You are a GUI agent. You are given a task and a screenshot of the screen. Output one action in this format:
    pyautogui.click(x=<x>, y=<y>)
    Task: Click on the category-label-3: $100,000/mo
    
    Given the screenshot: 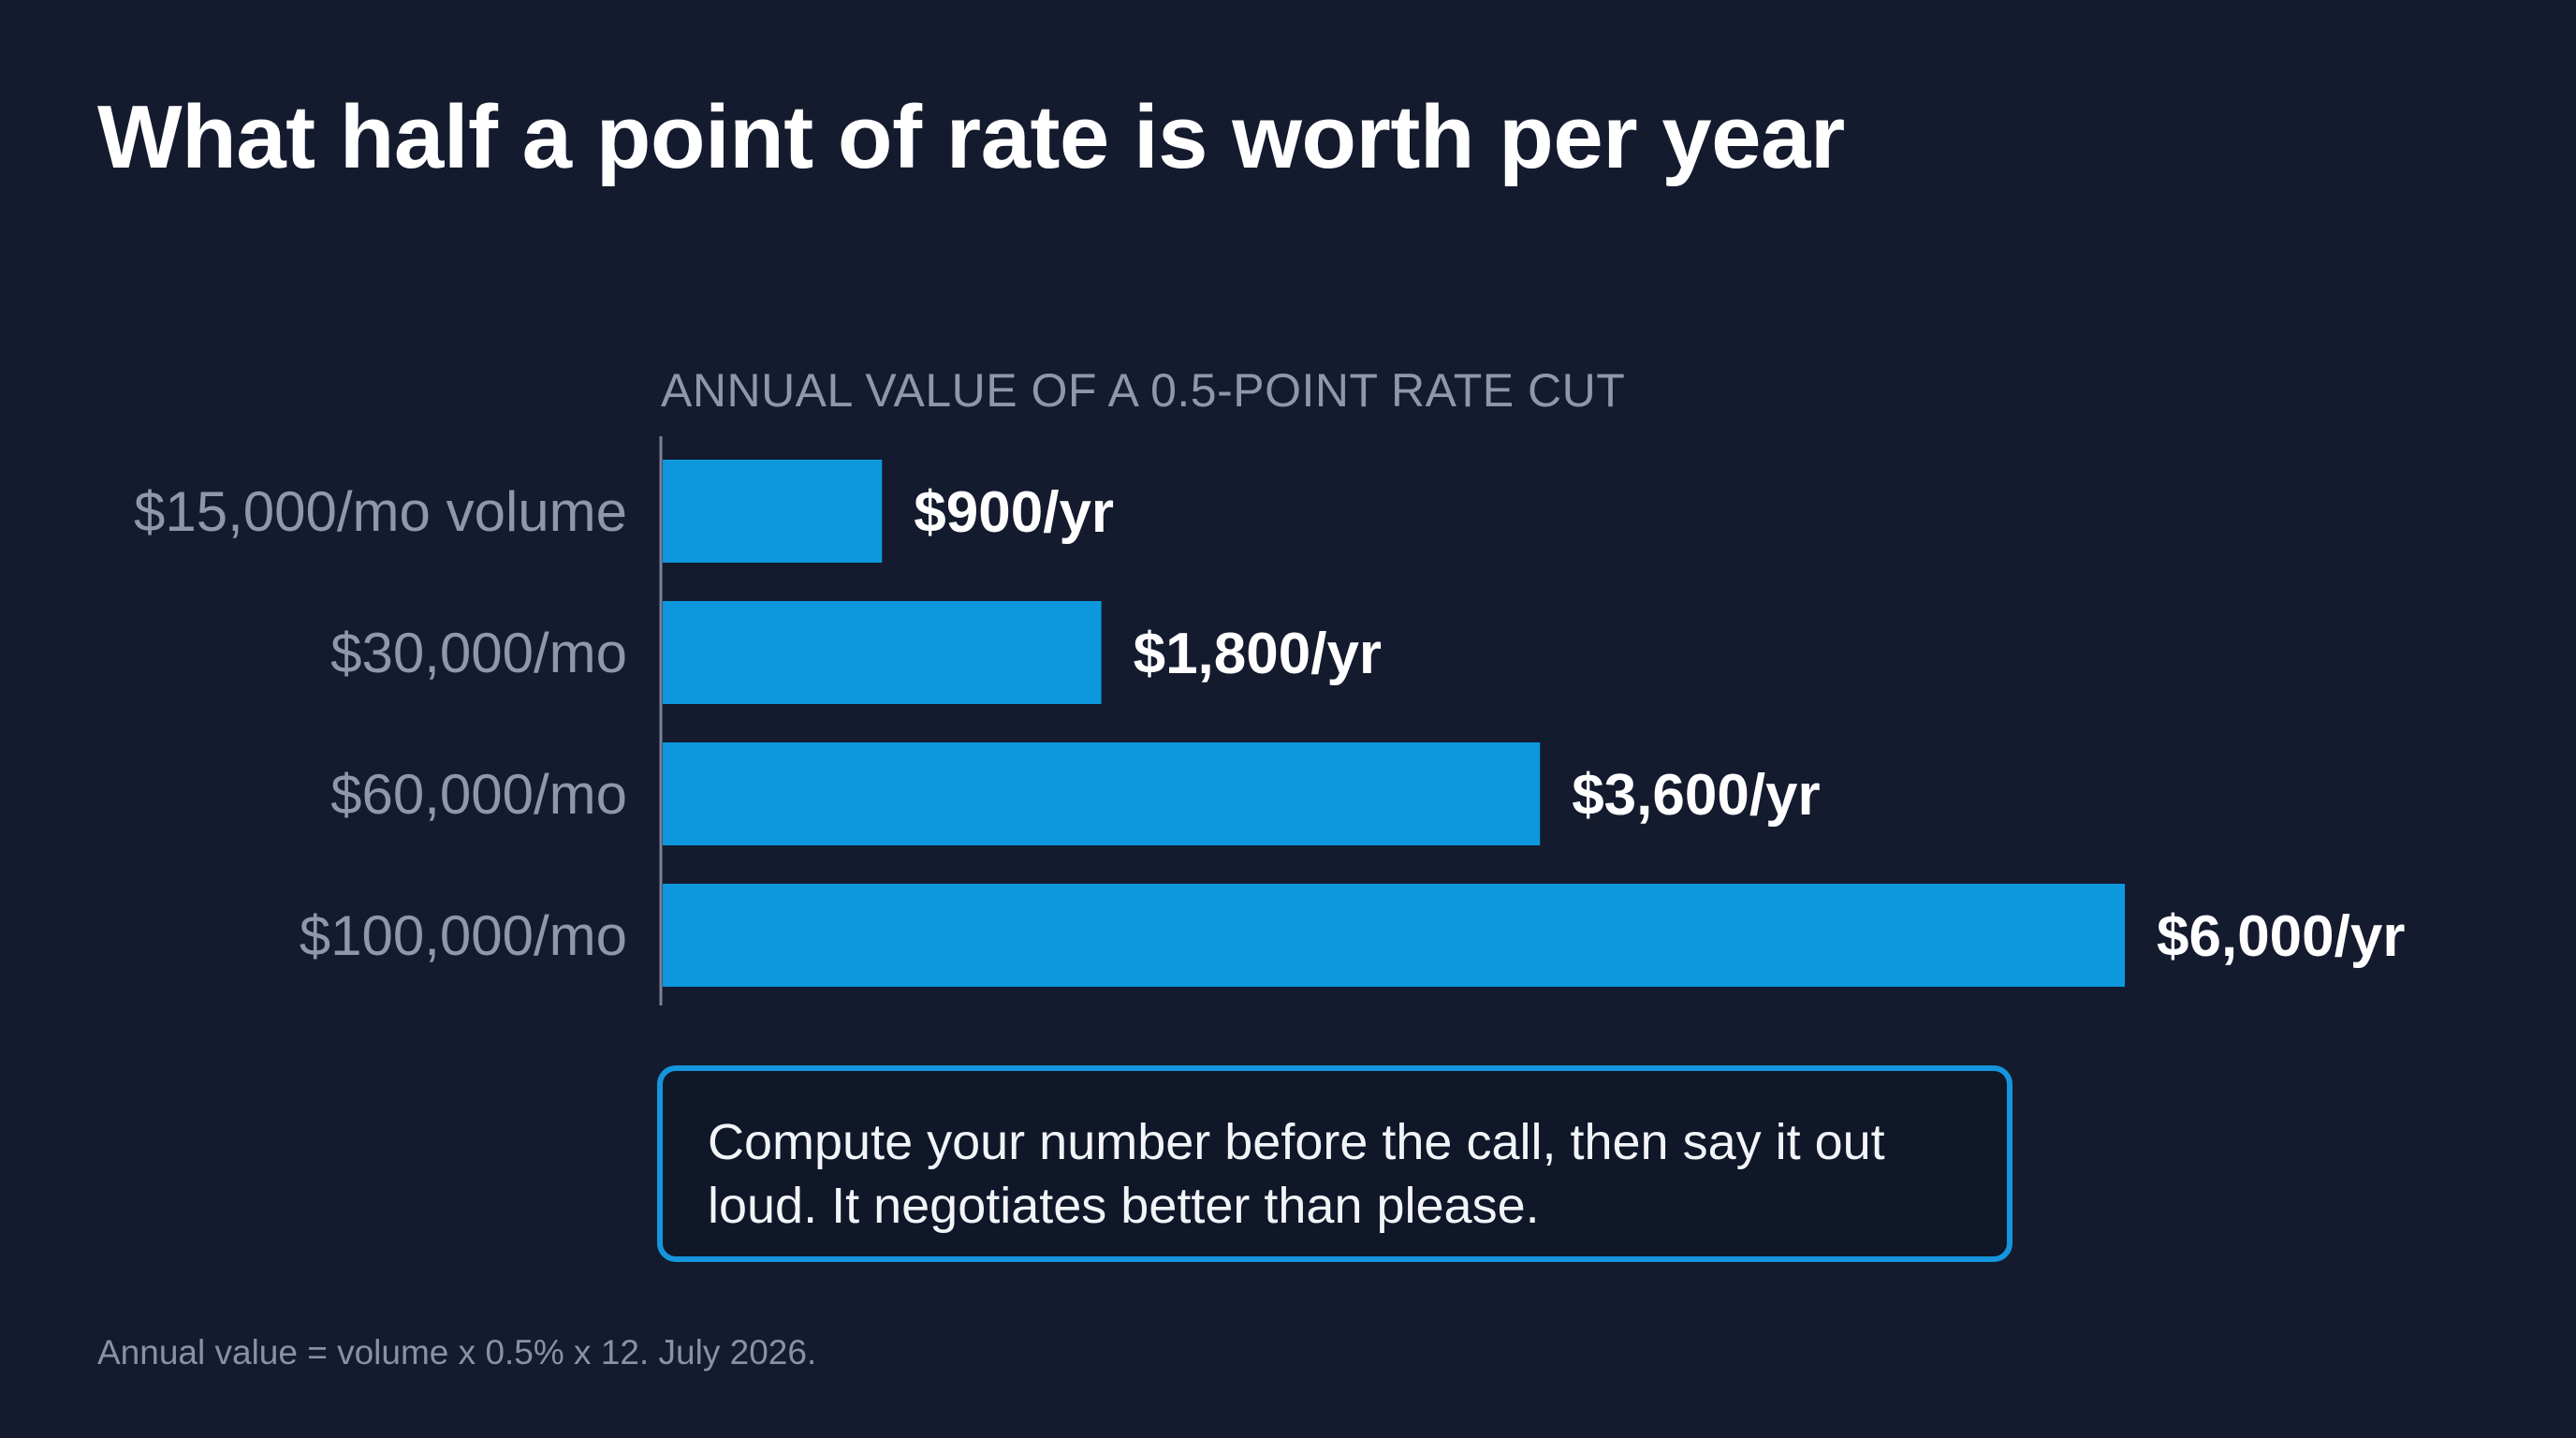 What is the action you would take?
    pyautogui.click(x=463, y=935)
    